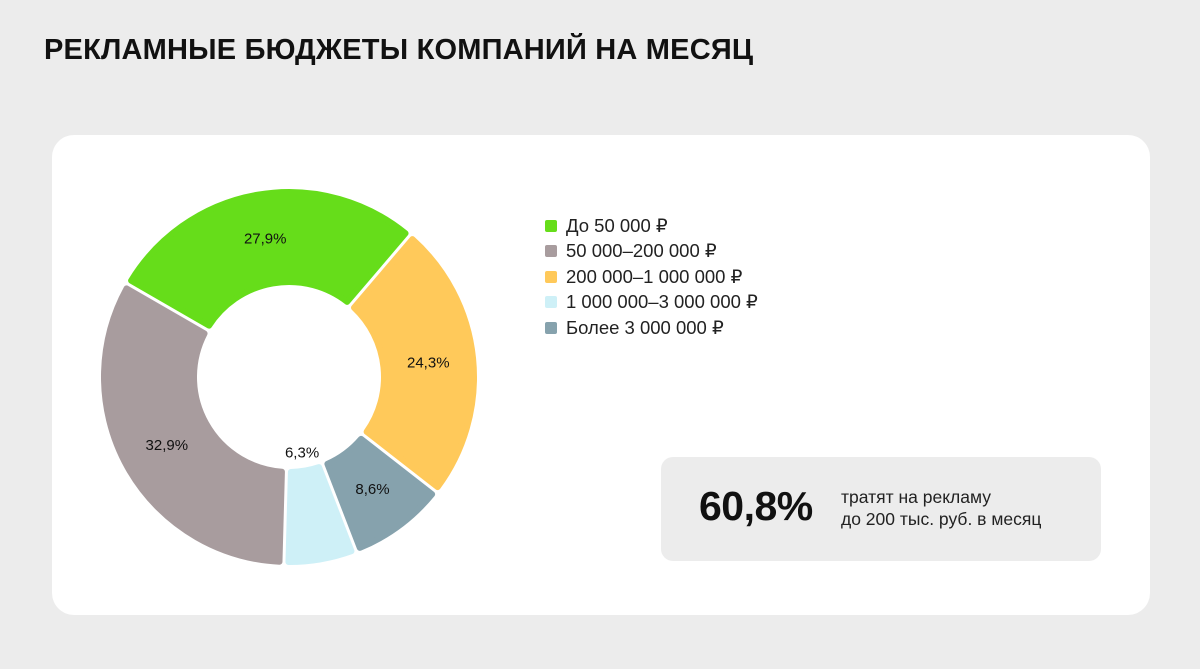 The width and height of the screenshot is (1200, 669). What do you see at coordinates (662, 302) in the screenshot?
I see `legend-label: 1 000 000–3 000 000 ₽` at bounding box center [662, 302].